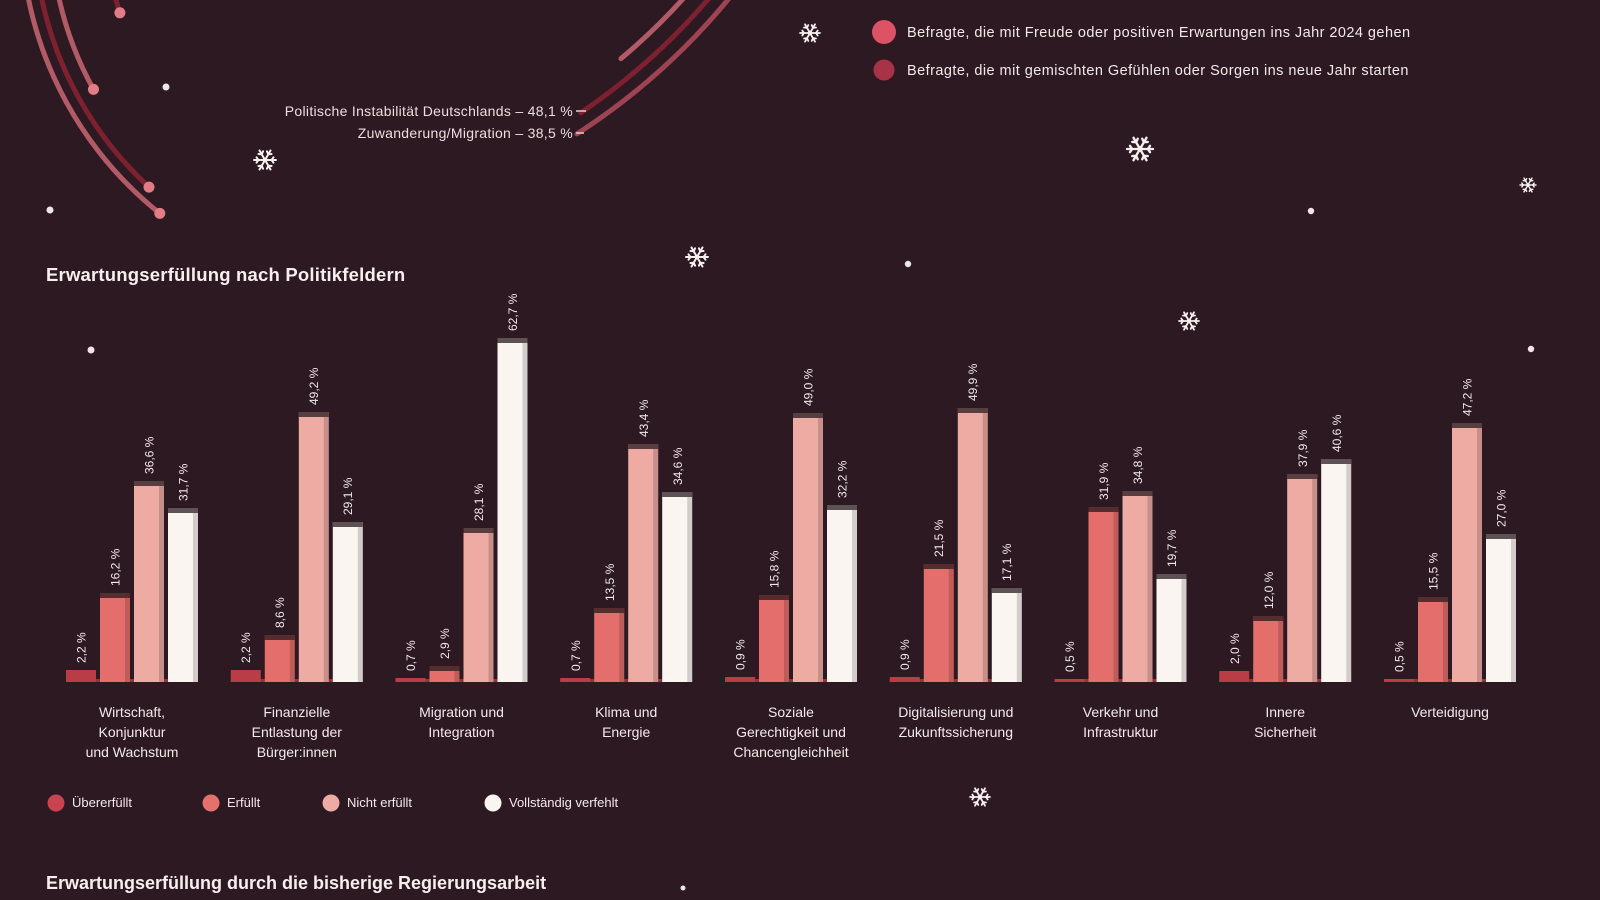  I want to click on svg-text: 49,9 %, so click(973, 382).